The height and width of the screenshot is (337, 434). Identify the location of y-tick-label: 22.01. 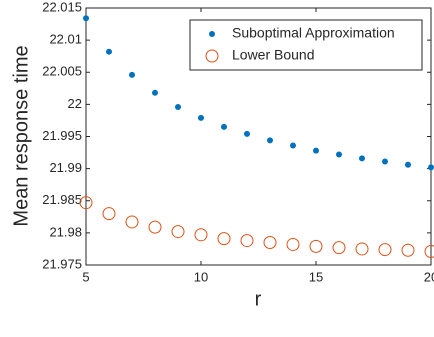
(65, 39).